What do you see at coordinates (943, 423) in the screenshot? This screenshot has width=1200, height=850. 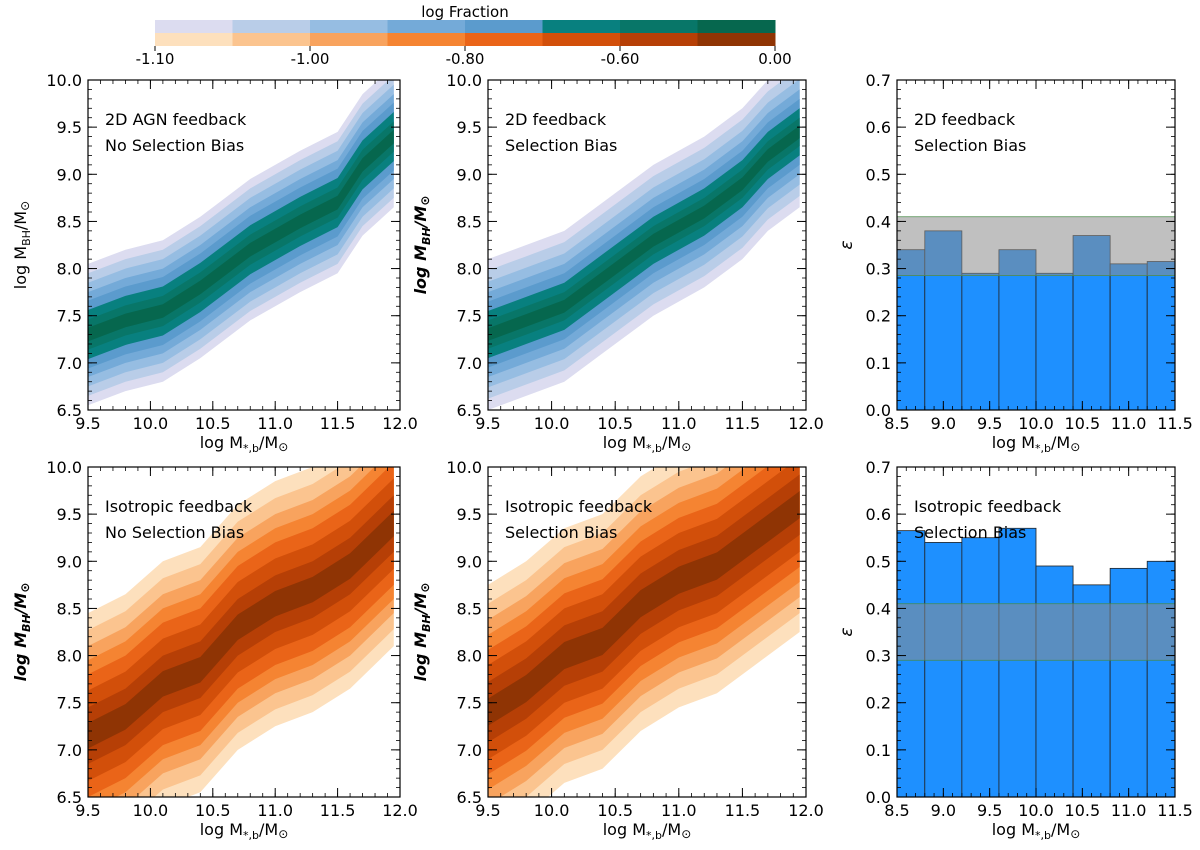 I see `x-tick-label: 9.0` at bounding box center [943, 423].